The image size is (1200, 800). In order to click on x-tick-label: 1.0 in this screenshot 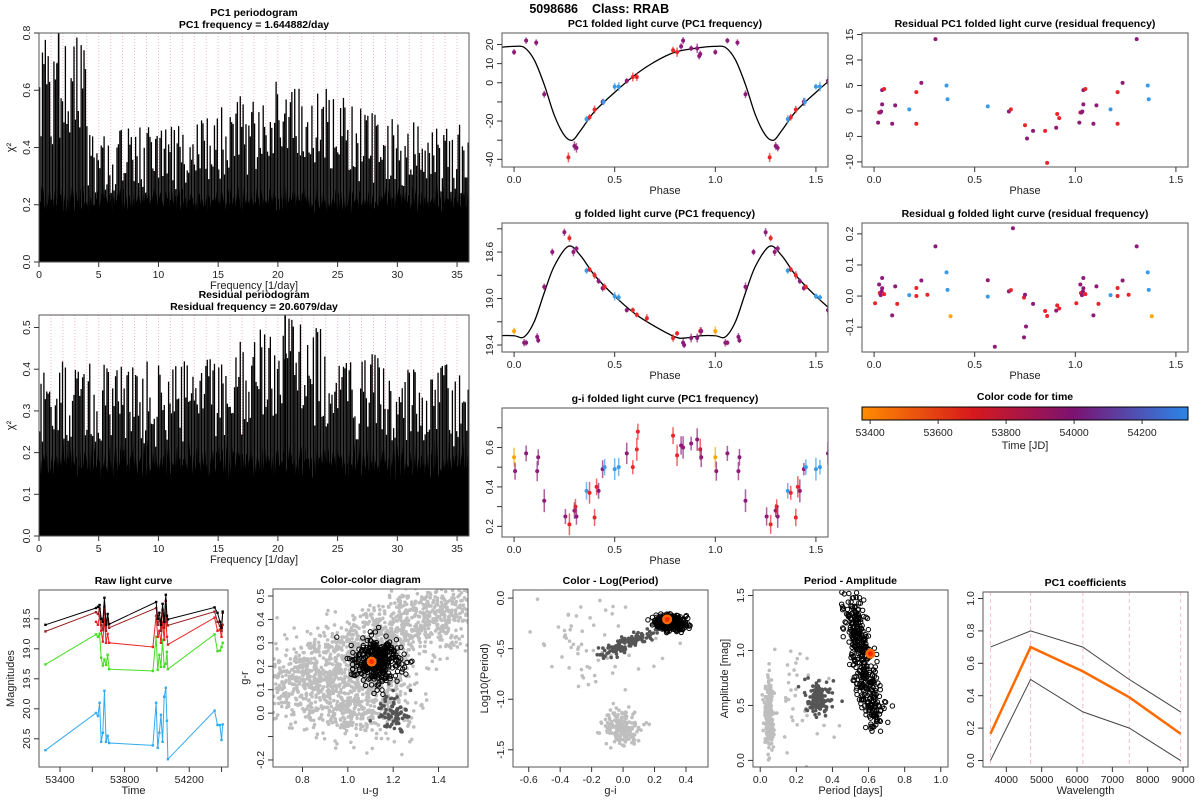, I will do `click(715, 180)`.